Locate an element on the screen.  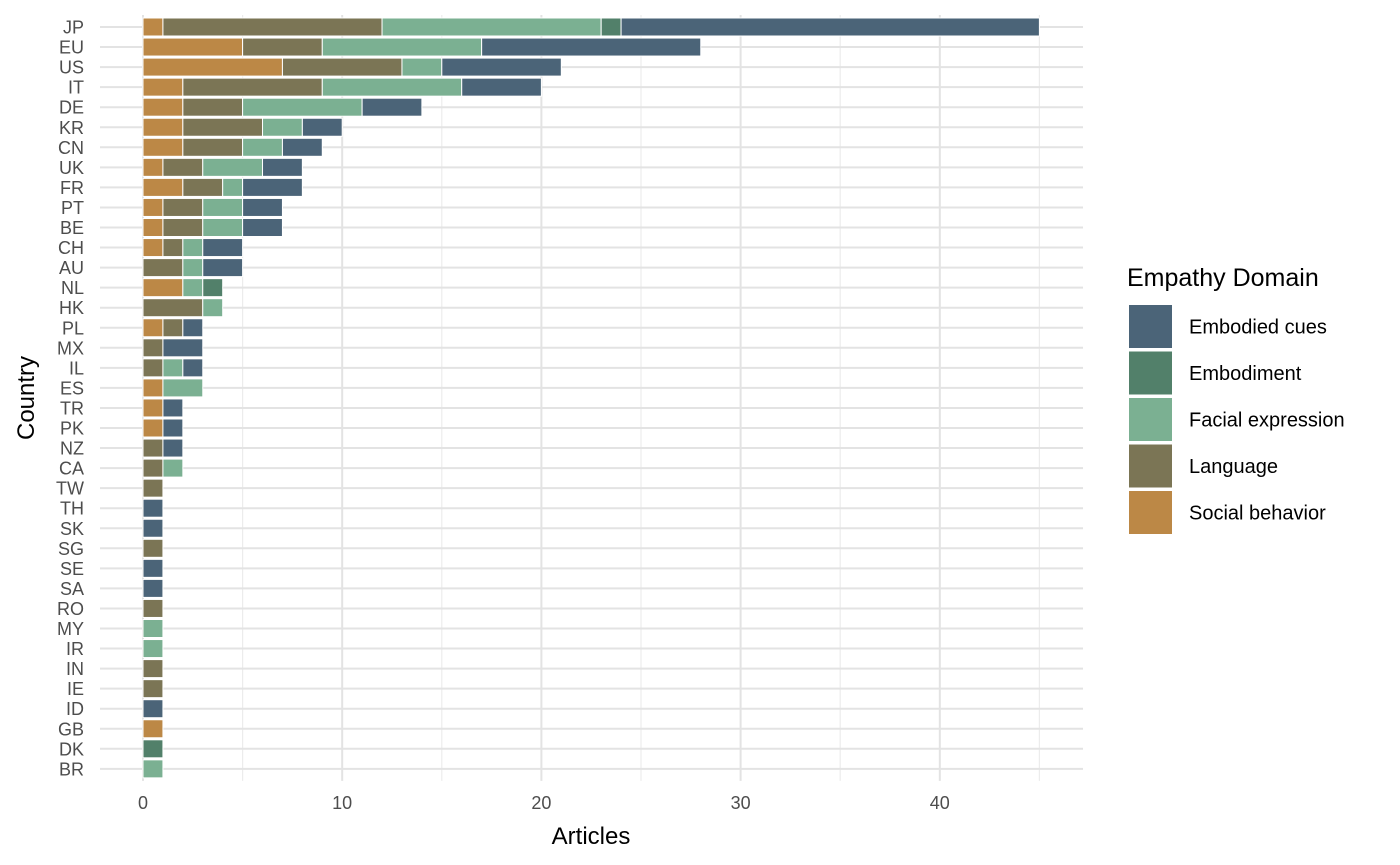
y-tick-label: SE is located at coordinates (72, 569).